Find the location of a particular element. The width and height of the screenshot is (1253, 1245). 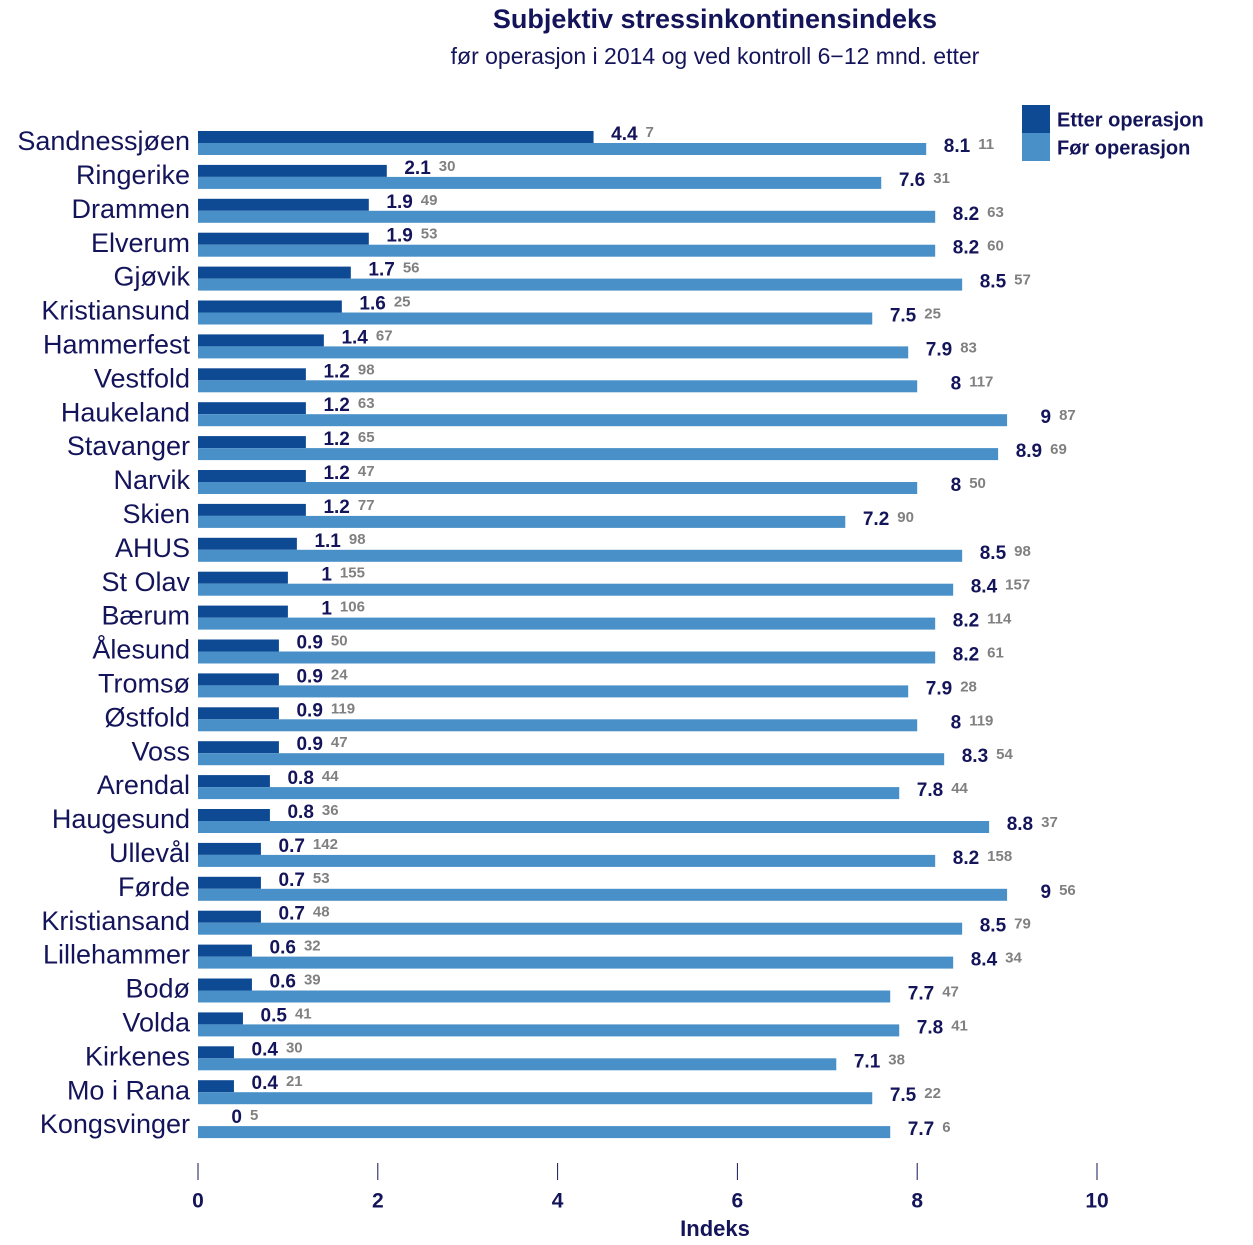

count-label: 11 is located at coordinates (986, 144).